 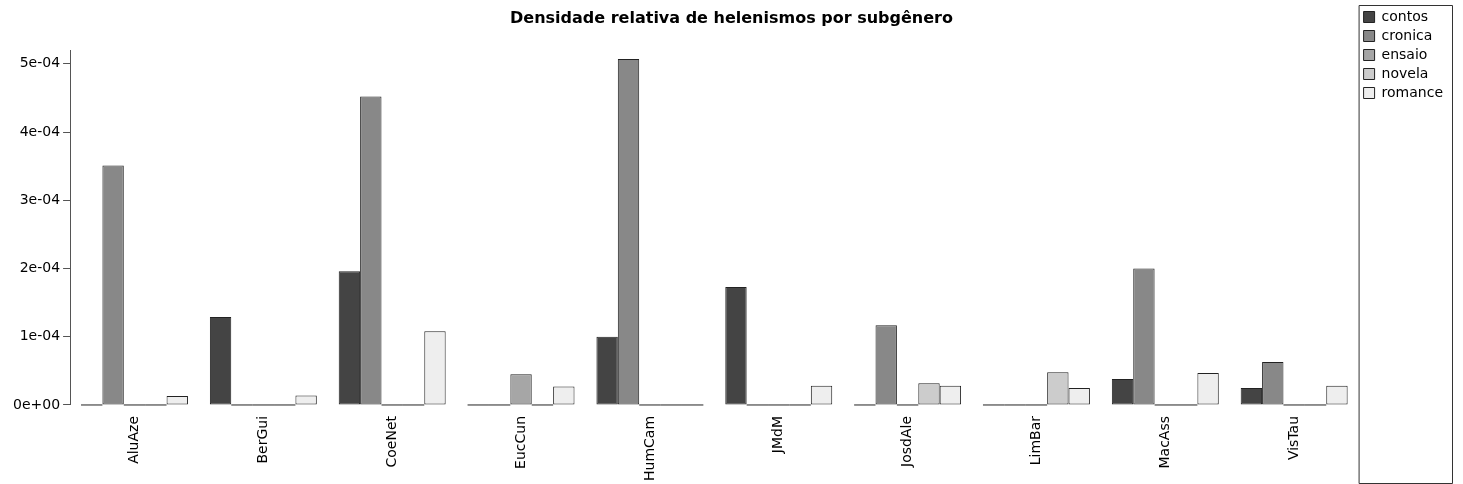 What do you see at coordinates (40, 198) in the screenshot?
I see `y-tick-label: 3e-04` at bounding box center [40, 198].